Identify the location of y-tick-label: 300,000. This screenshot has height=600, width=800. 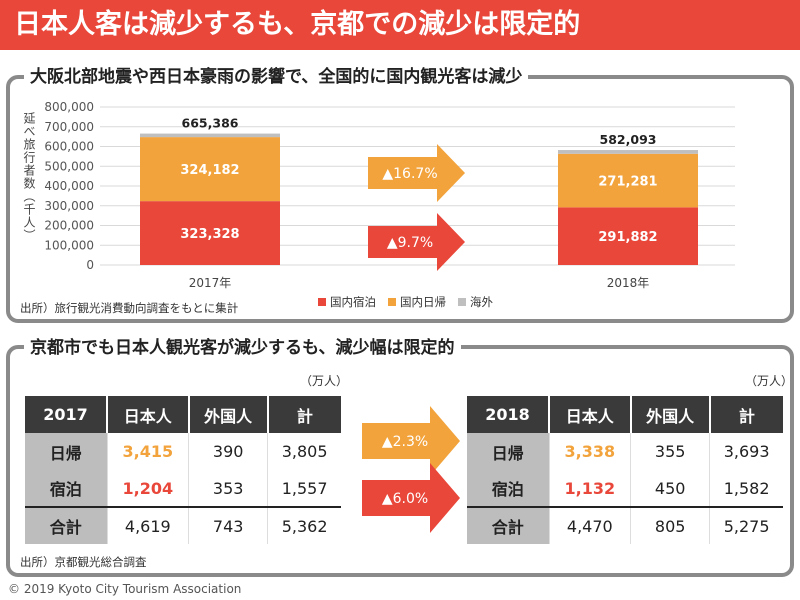
(69, 206).